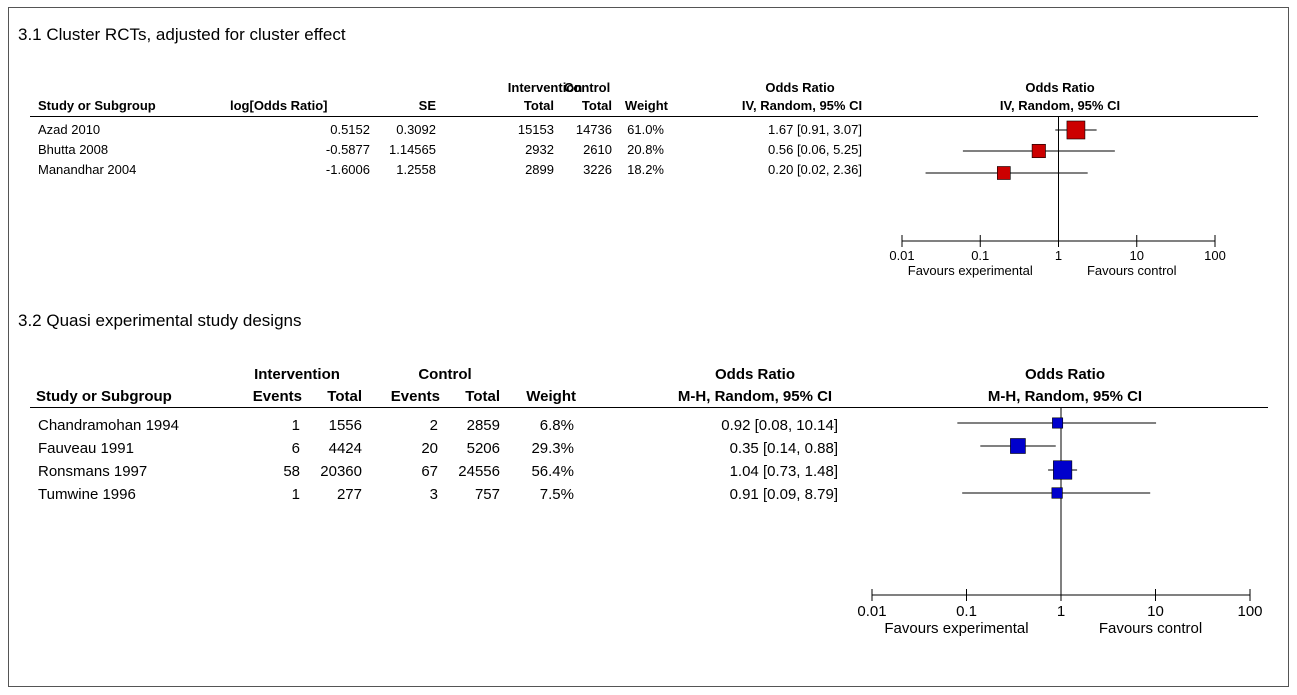 The width and height of the screenshot is (1297, 695). Describe the element at coordinates (1060, 105) in the screenshot. I see `s1-plot-method: IV, Random, 95% CI` at that location.